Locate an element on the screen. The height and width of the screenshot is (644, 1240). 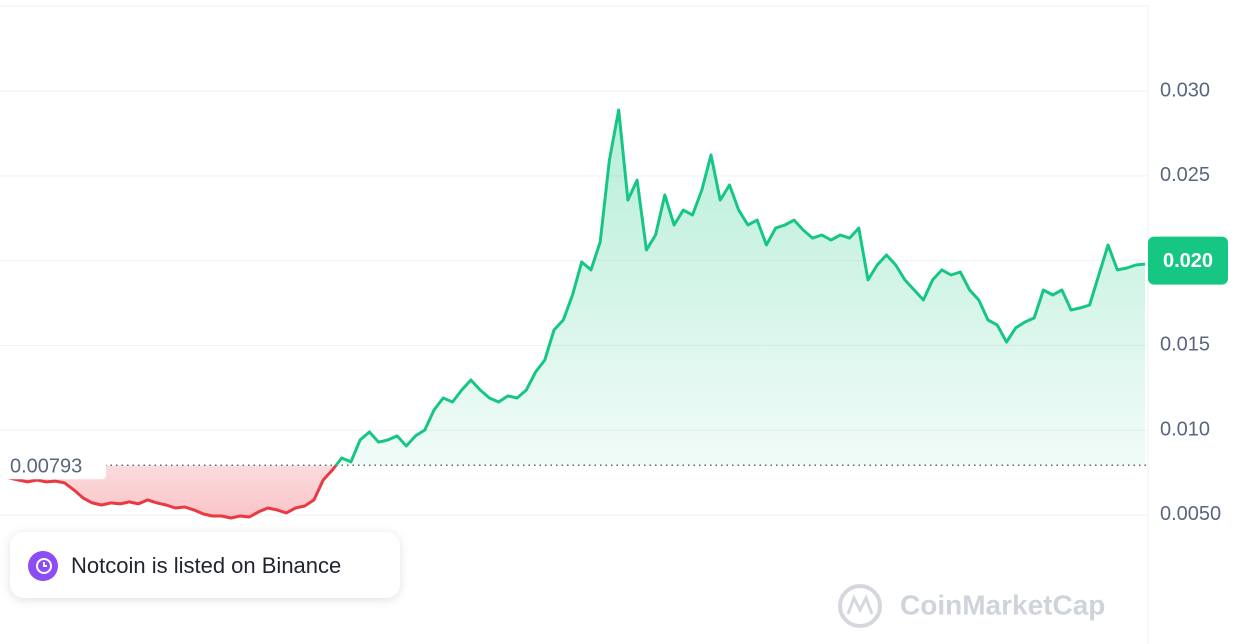
y-tick-label: 0.030 is located at coordinates (1185, 90).